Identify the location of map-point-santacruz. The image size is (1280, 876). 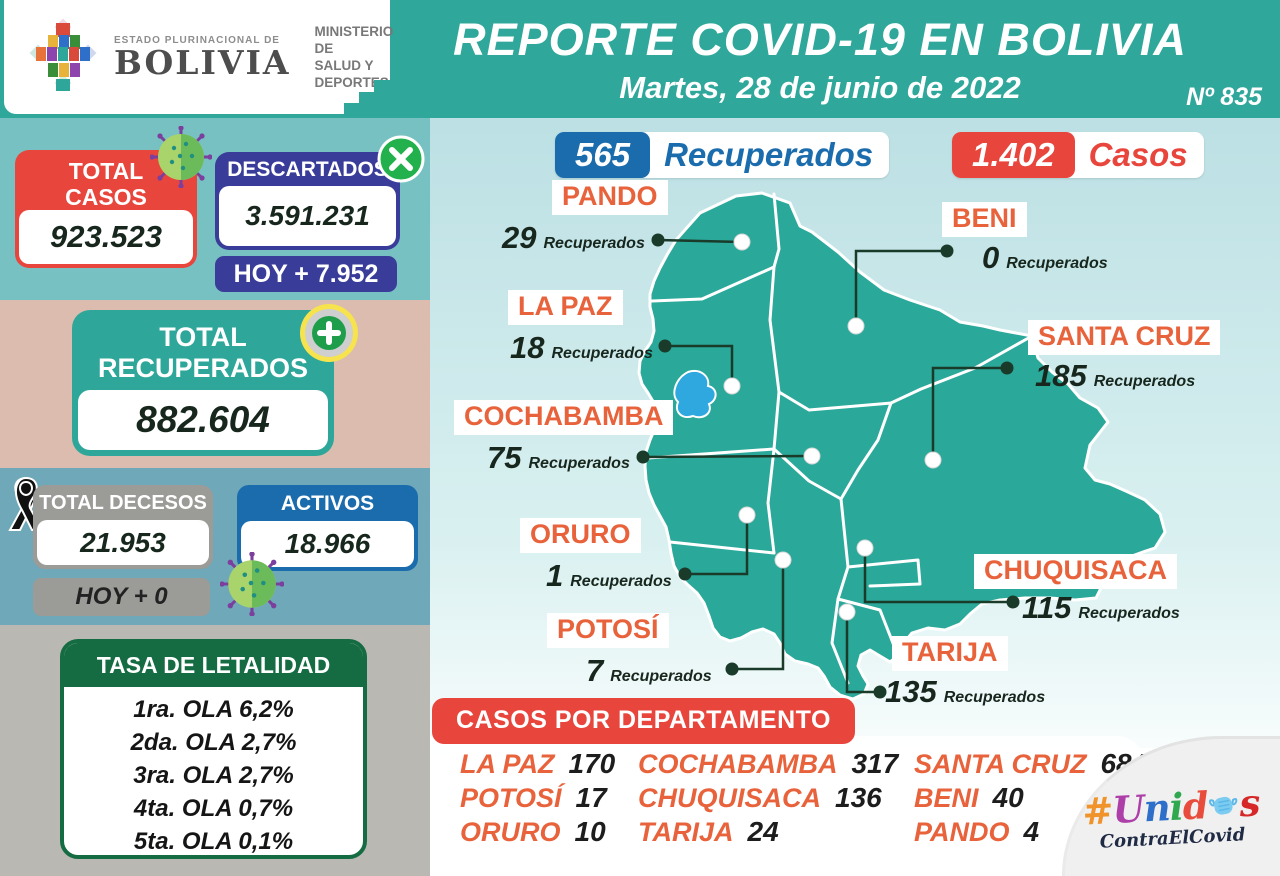
(933, 460).